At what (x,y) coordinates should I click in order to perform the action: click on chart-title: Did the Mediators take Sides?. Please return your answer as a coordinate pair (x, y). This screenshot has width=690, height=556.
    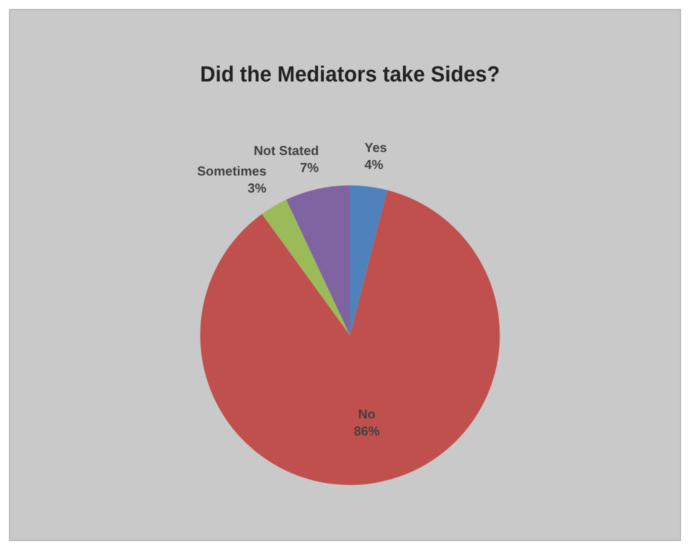
    Looking at the image, I should click on (350, 74).